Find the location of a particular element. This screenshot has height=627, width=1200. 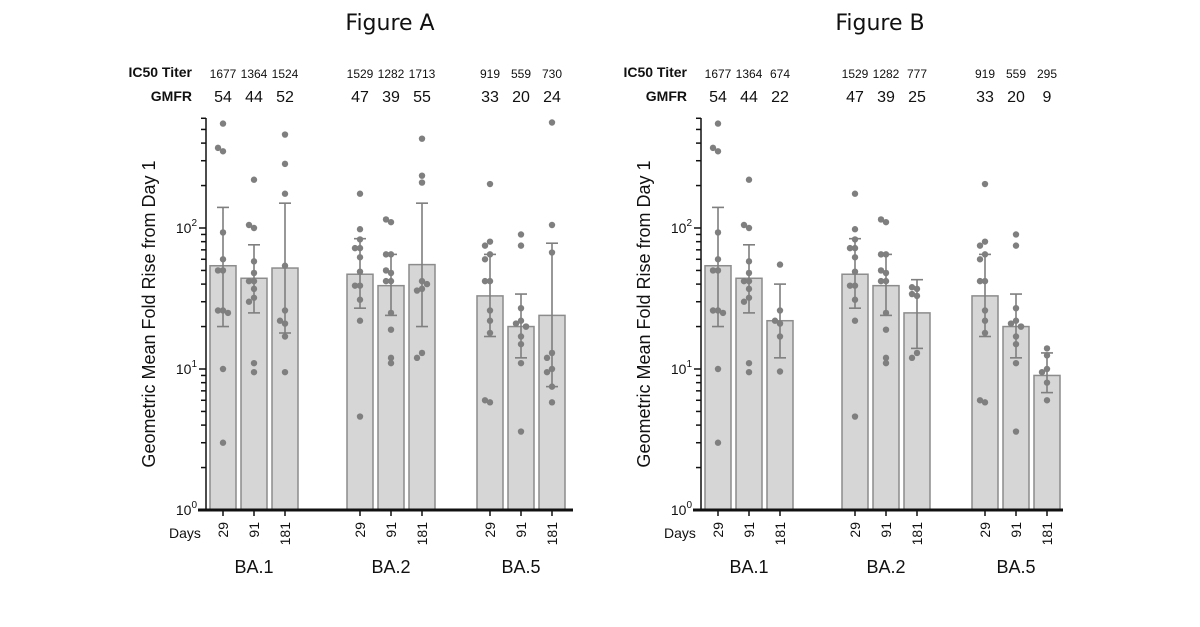

gmfr-value: 33 is located at coordinates (490, 97).